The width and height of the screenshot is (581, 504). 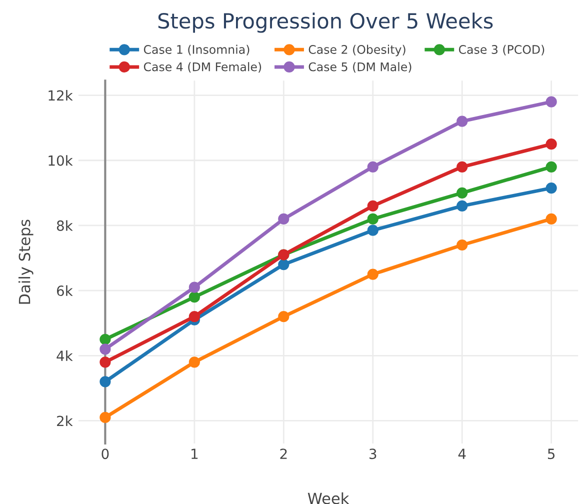 I want to click on x-axis-title: Week, so click(x=329, y=498).